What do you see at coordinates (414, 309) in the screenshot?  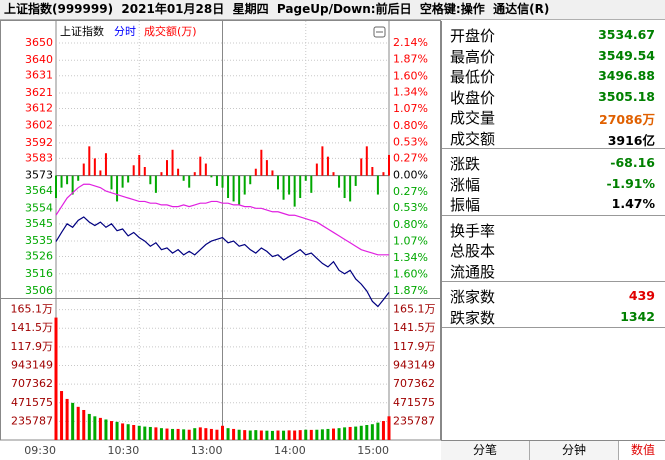 I see `y-tick-label: 165.1万` at bounding box center [414, 309].